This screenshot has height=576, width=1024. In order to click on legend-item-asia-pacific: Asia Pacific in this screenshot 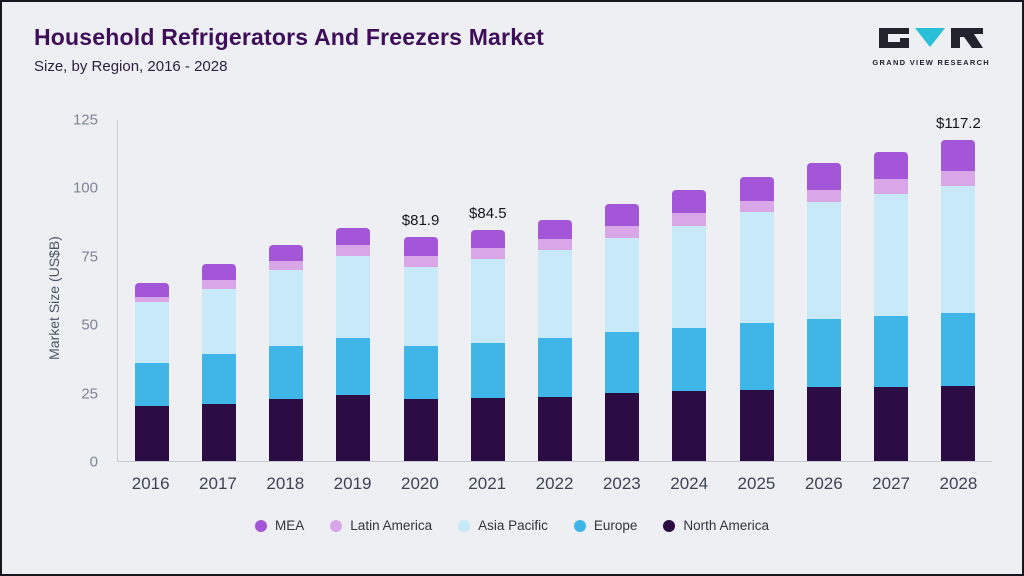, I will do `click(503, 525)`.